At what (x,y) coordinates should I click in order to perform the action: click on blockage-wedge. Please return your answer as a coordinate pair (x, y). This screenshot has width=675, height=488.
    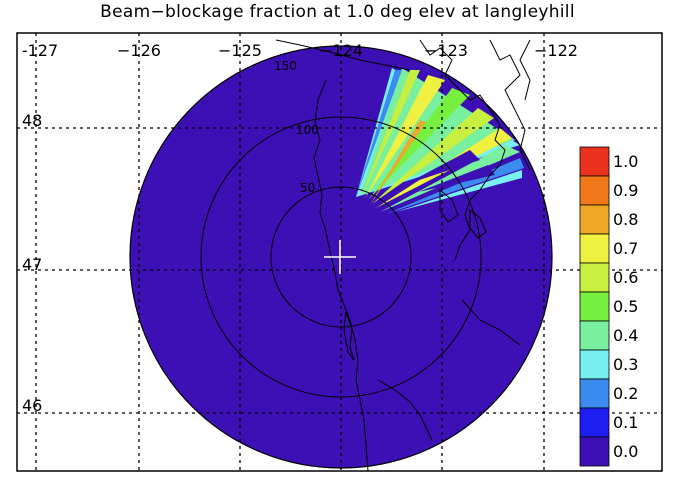
    Looking at the image, I should click on (439, 141).